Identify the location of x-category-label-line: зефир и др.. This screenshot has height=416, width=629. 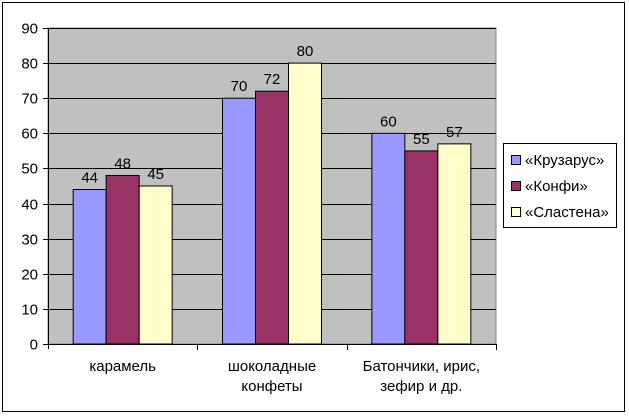
(421, 386).